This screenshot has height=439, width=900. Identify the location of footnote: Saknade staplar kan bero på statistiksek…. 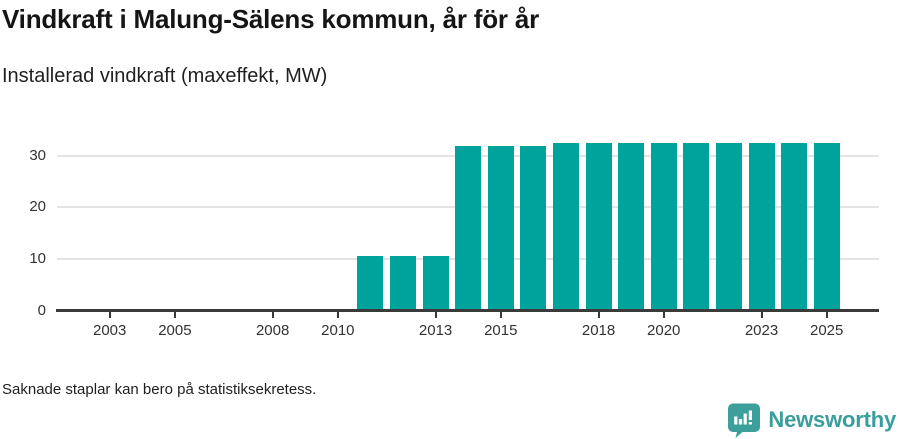
(159, 389).